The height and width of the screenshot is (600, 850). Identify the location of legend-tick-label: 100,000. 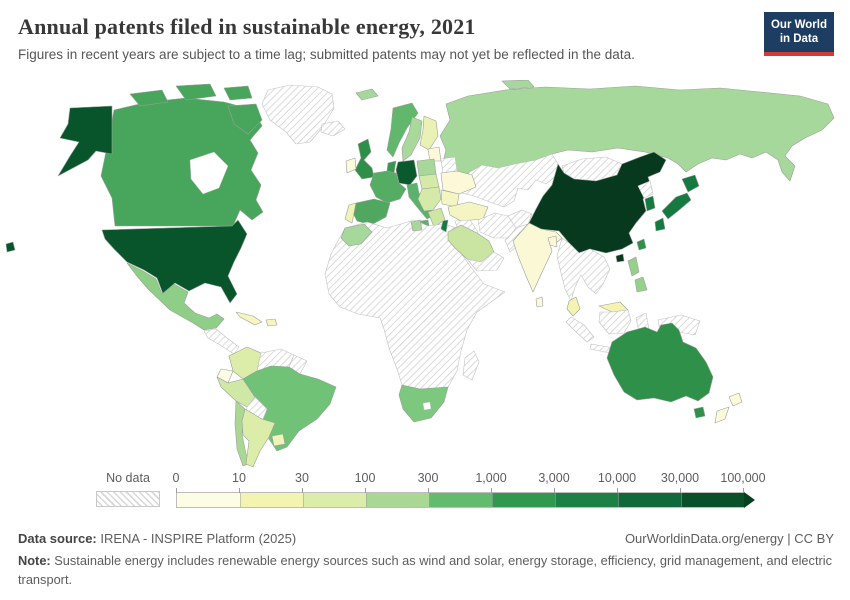
(743, 478).